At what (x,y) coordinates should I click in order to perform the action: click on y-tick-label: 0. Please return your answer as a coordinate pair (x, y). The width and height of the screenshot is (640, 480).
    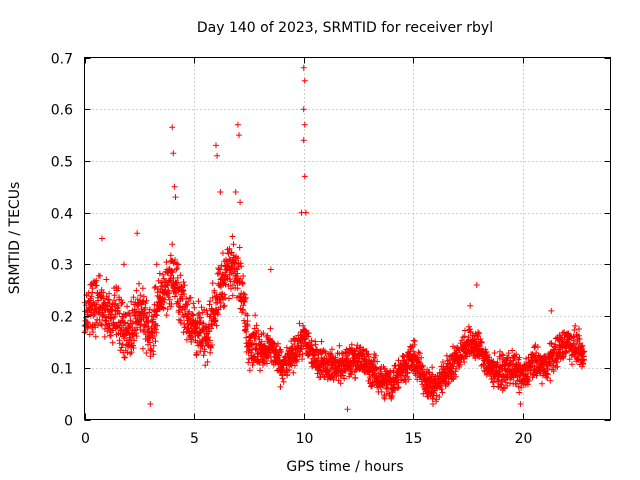
    Looking at the image, I should click on (68, 422).